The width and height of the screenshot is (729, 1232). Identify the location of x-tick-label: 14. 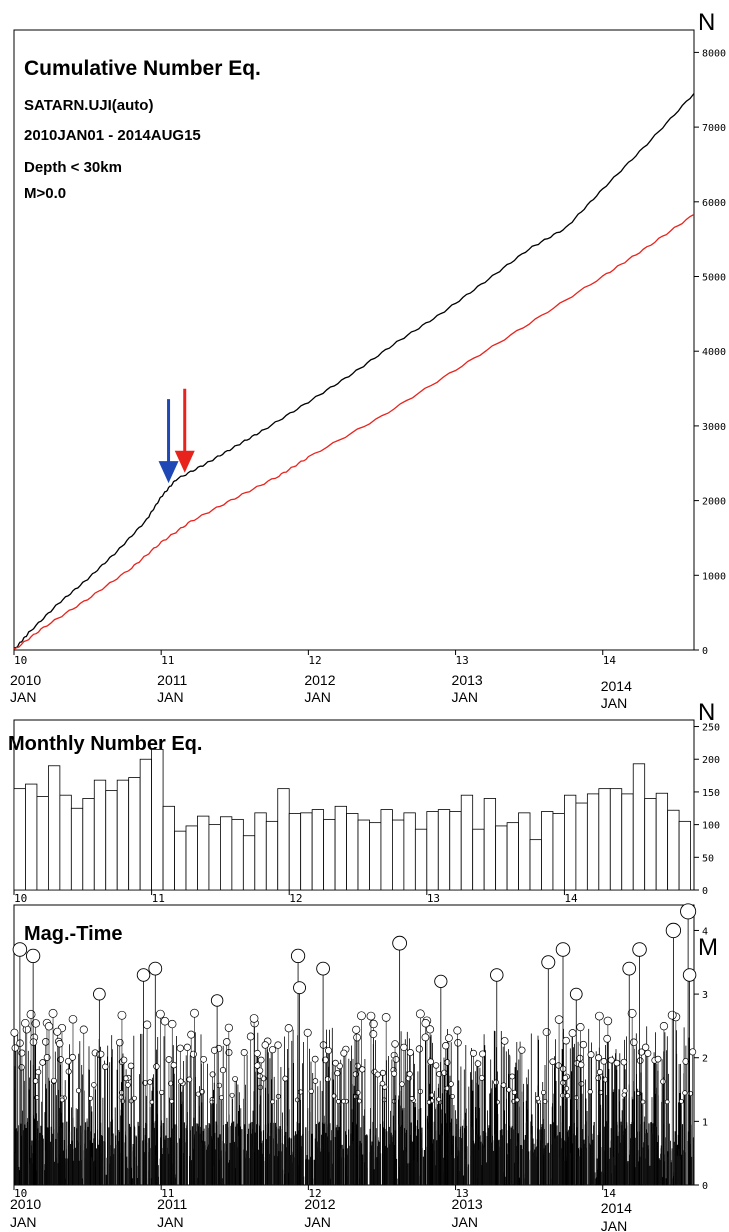
(610, 1193).